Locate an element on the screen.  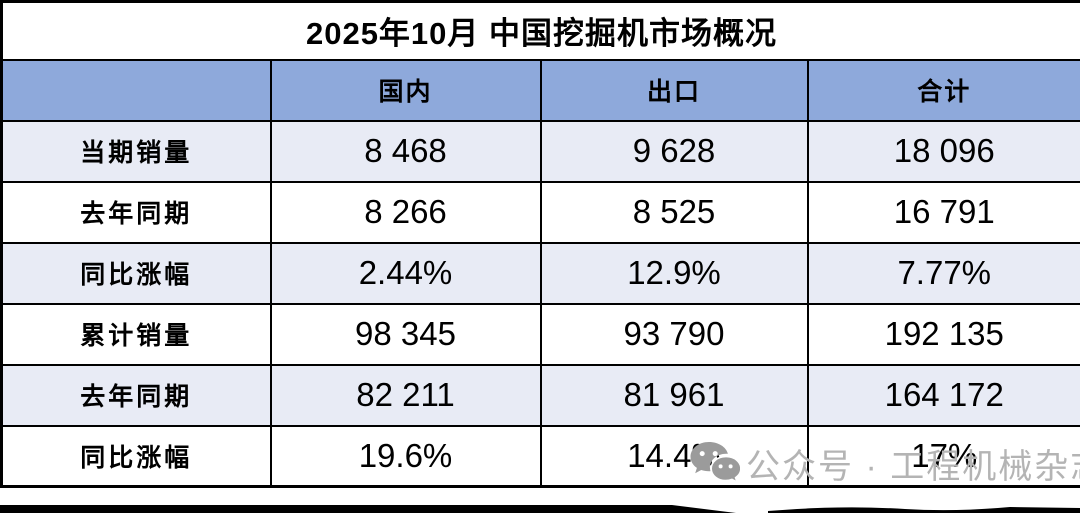
value-cell: 82 211 is located at coordinates (405, 395).